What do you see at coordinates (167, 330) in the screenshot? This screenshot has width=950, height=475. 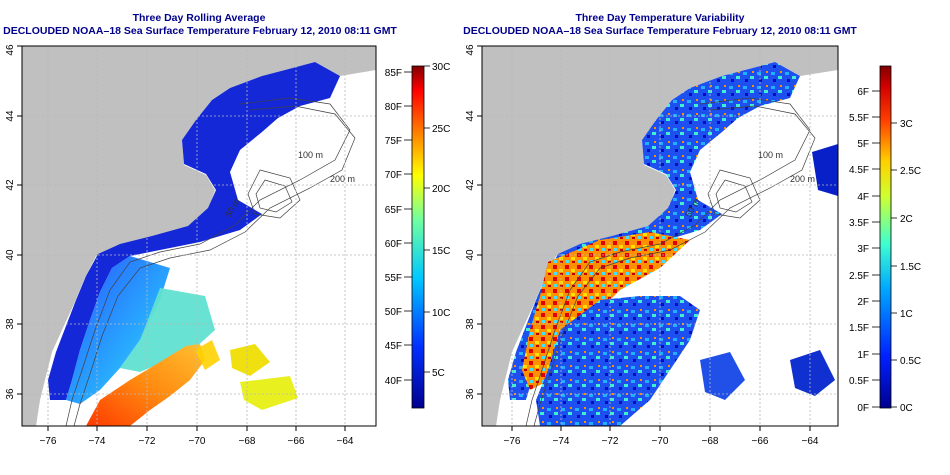 I see `left-slope-water` at bounding box center [167, 330].